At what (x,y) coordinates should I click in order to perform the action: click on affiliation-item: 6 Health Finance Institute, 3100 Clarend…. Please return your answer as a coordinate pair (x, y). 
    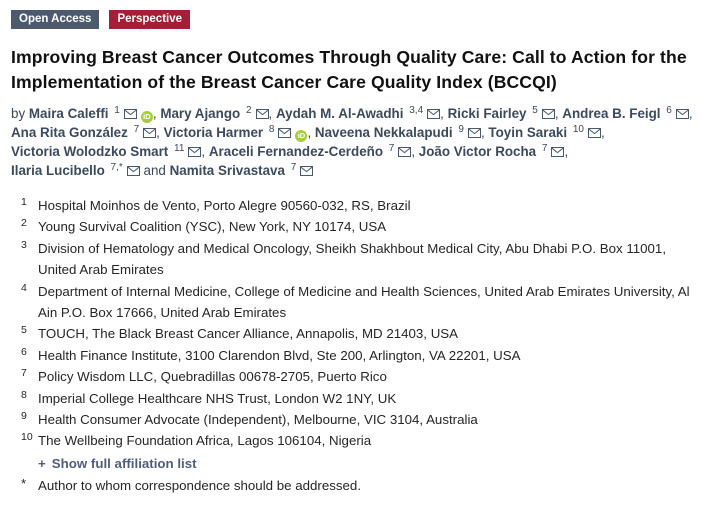
    Looking at the image, I should click on (355, 355).